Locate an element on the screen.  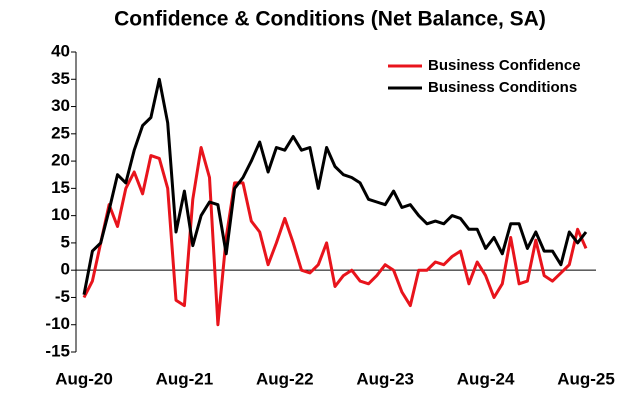
x-tick-label: Aug-24 is located at coordinates (486, 378).